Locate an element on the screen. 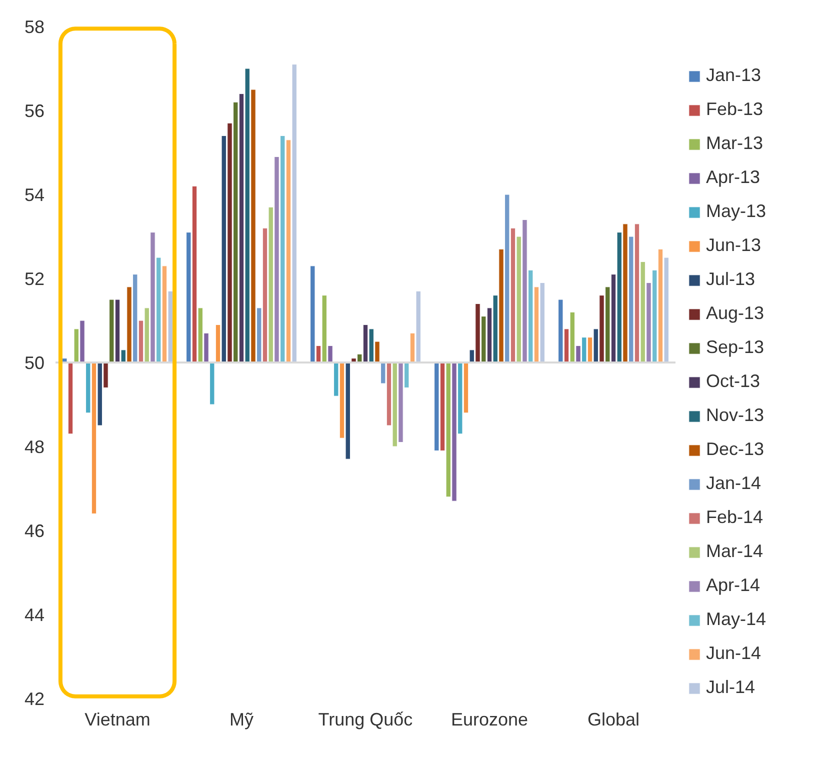 This screenshot has width=820, height=760. y-tick-label: 52 is located at coordinates (34, 279).